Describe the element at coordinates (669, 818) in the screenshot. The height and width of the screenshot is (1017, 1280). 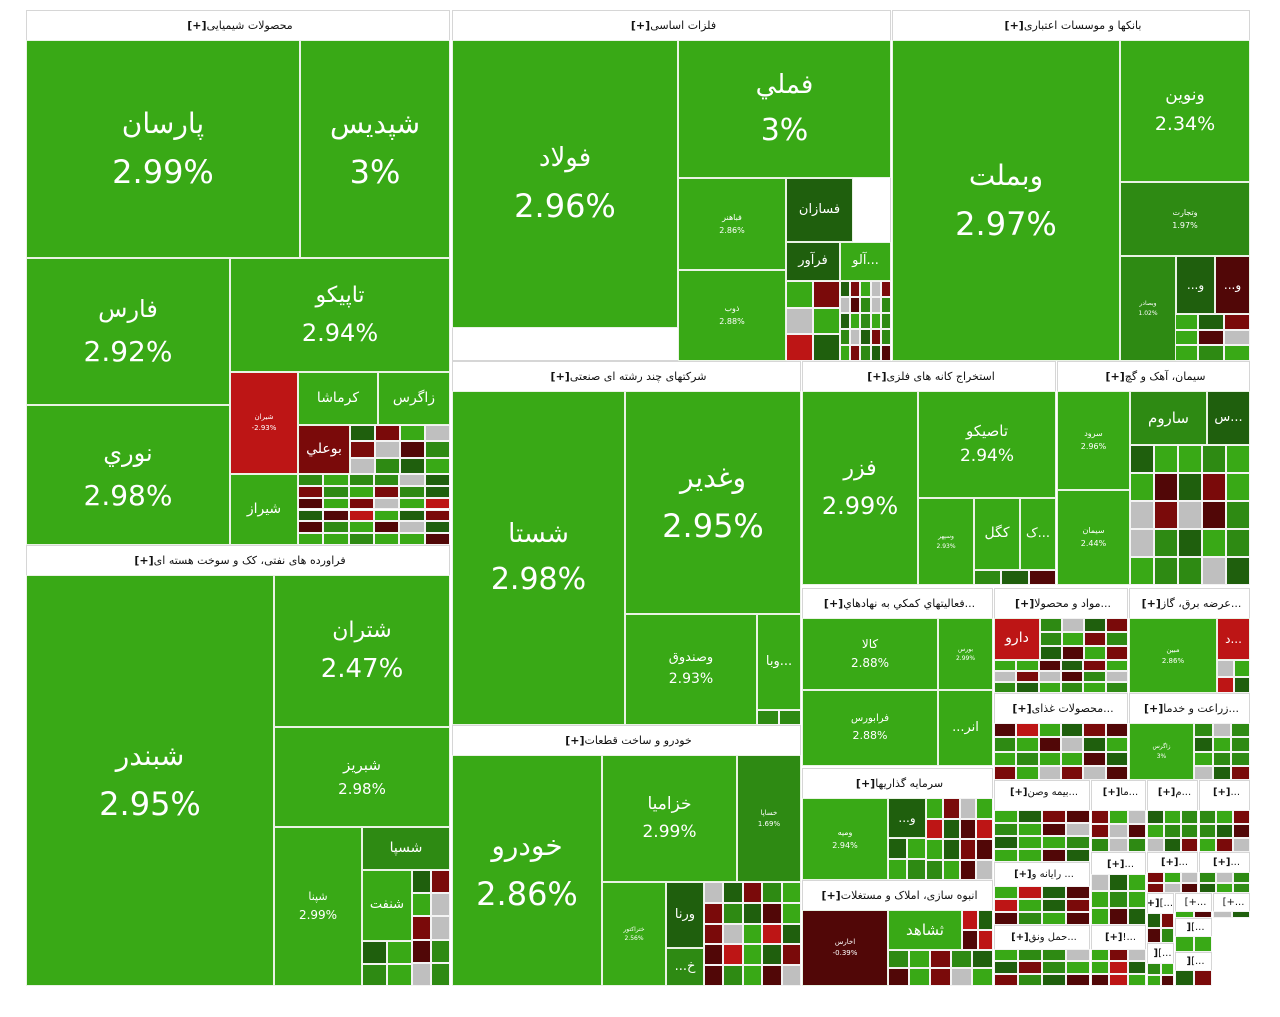
I see `stock-tile: خزامیا 2.99%` at that location.